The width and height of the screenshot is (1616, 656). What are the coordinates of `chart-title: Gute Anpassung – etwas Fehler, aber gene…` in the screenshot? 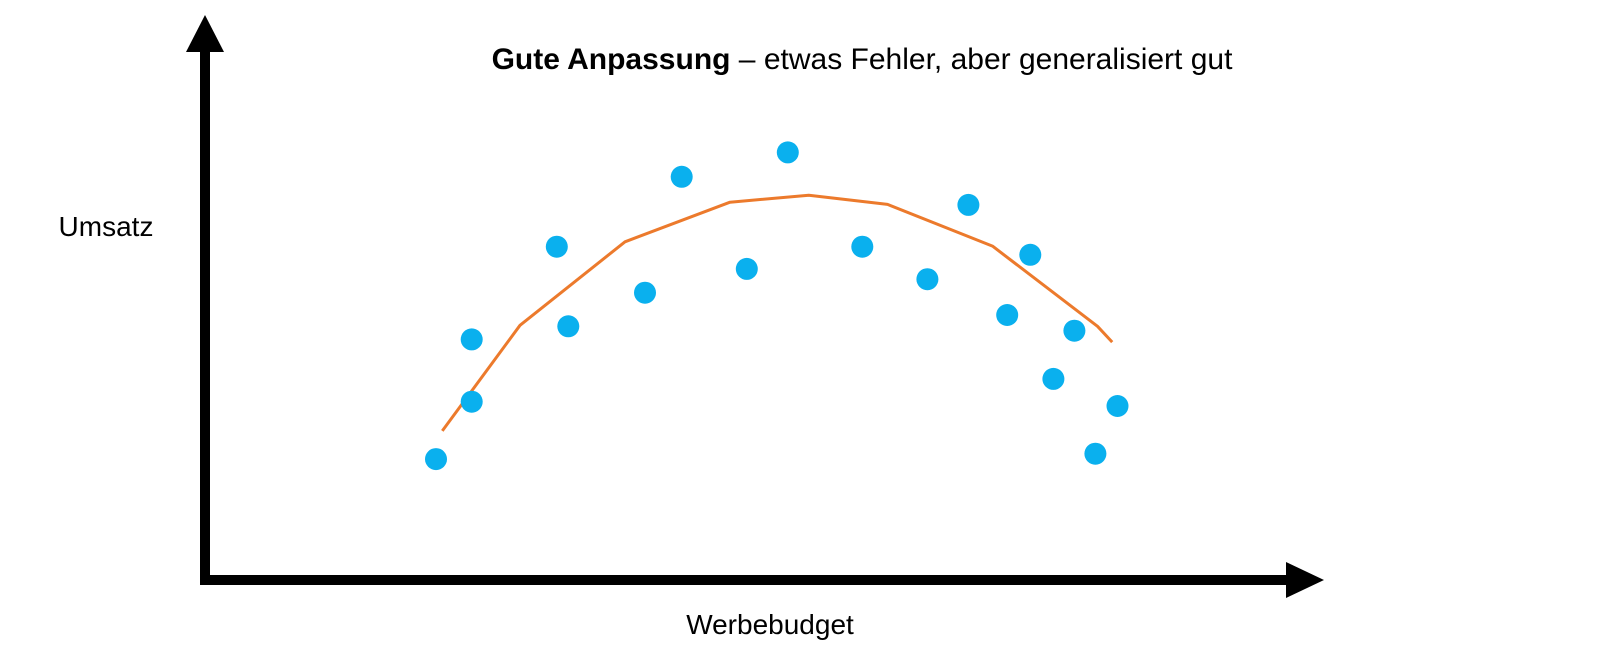 It's located at (863, 59).